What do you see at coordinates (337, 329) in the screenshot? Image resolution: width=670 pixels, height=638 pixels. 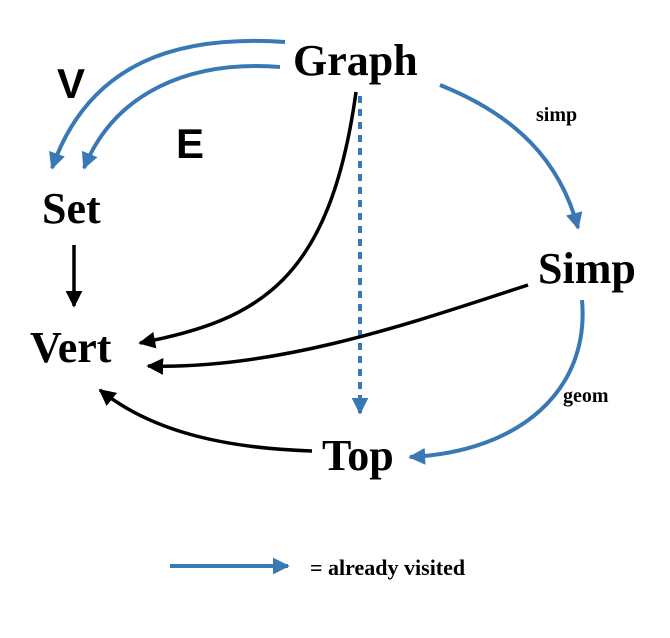 I see `edge-simp-to-vert` at bounding box center [337, 329].